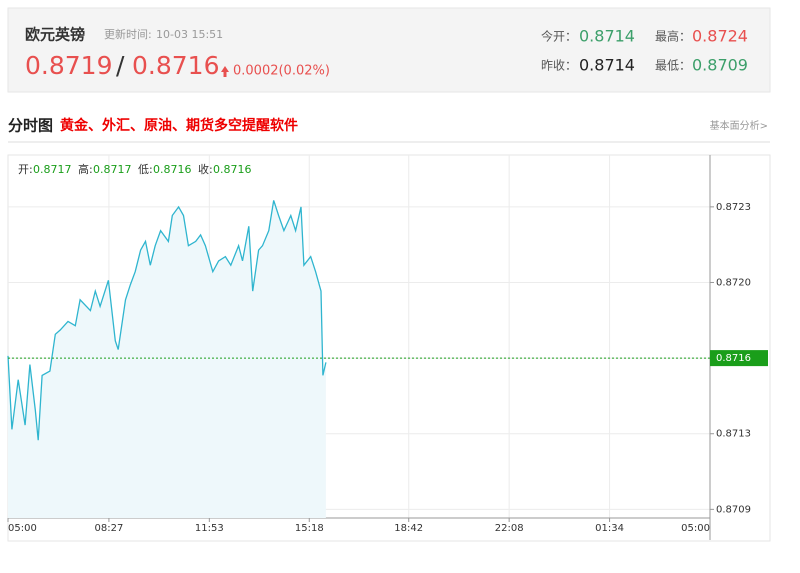 This screenshot has width=800, height=573. What do you see at coordinates (175, 65) in the screenshot?
I see `ask-price: 0.8716` at bounding box center [175, 65].